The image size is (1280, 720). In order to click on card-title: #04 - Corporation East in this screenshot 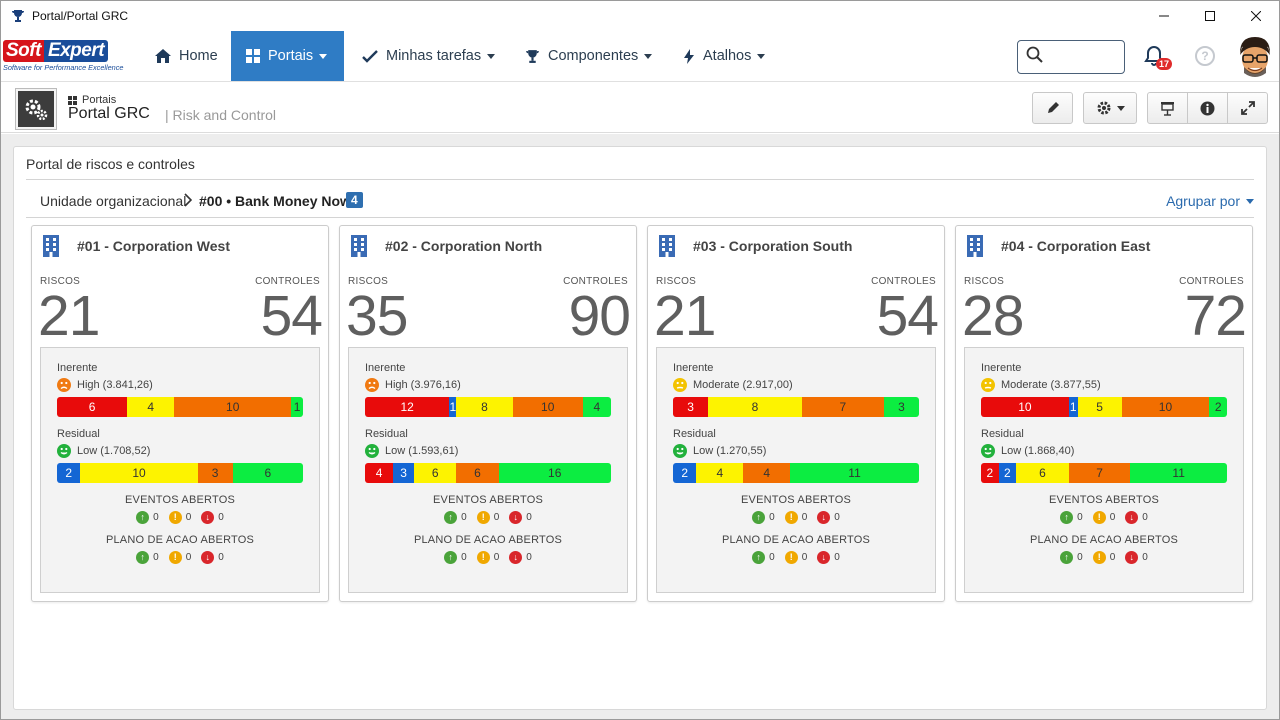, I will do `click(1076, 246)`.